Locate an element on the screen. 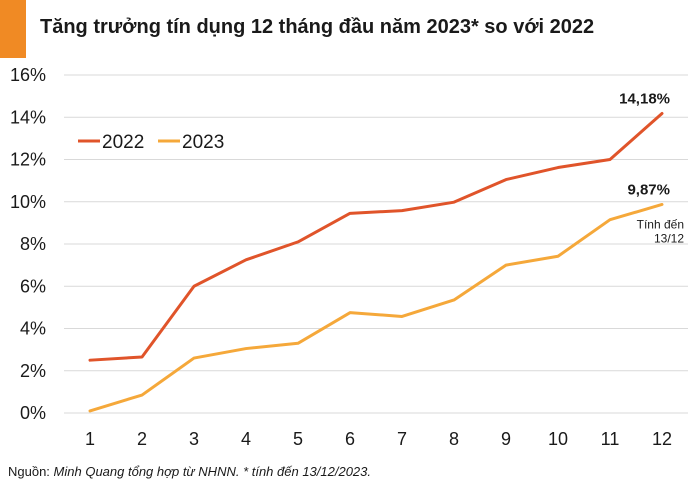 The width and height of the screenshot is (700, 490). end-value-label-2023: 9,87% is located at coordinates (648, 189).